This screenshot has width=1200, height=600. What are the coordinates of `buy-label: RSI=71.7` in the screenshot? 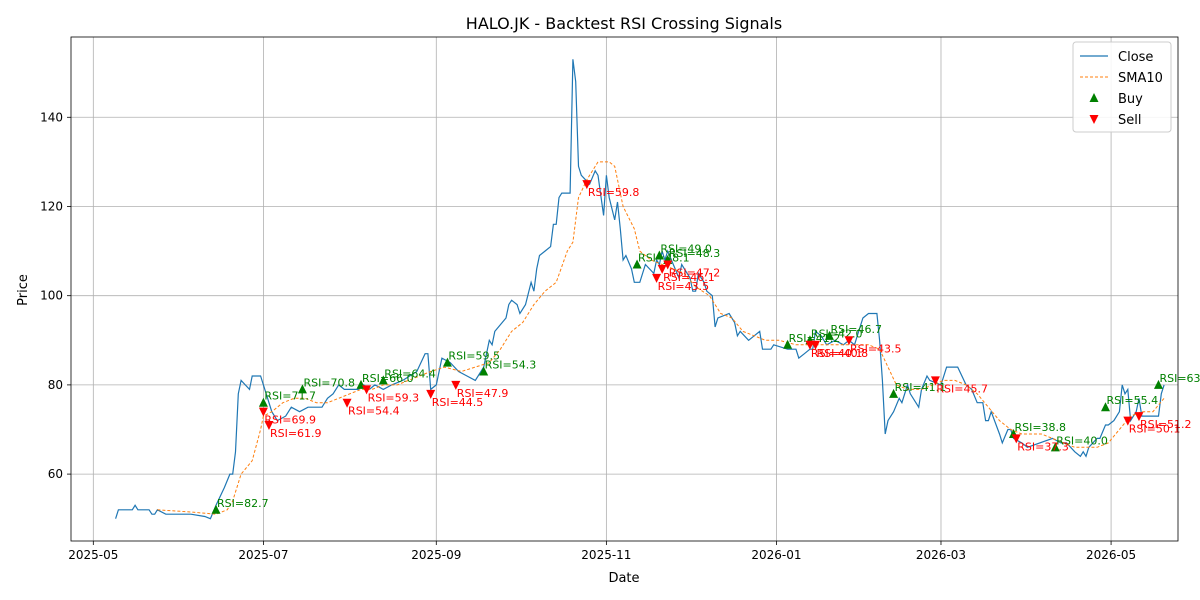 It's located at (290, 396).